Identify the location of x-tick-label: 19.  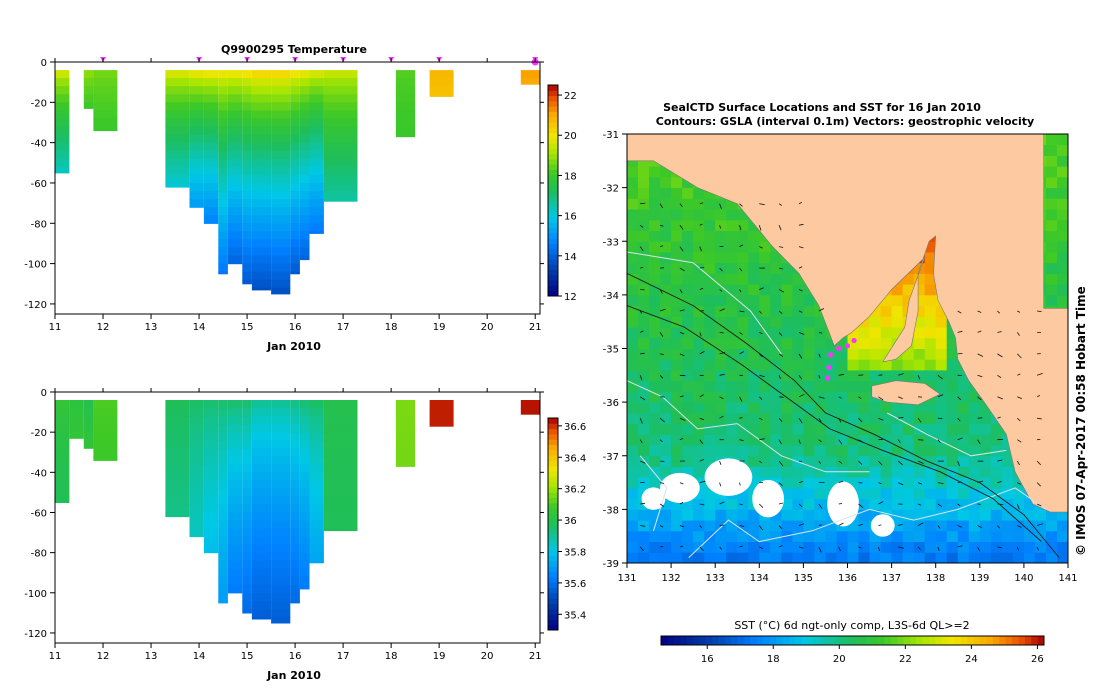
(439, 656).